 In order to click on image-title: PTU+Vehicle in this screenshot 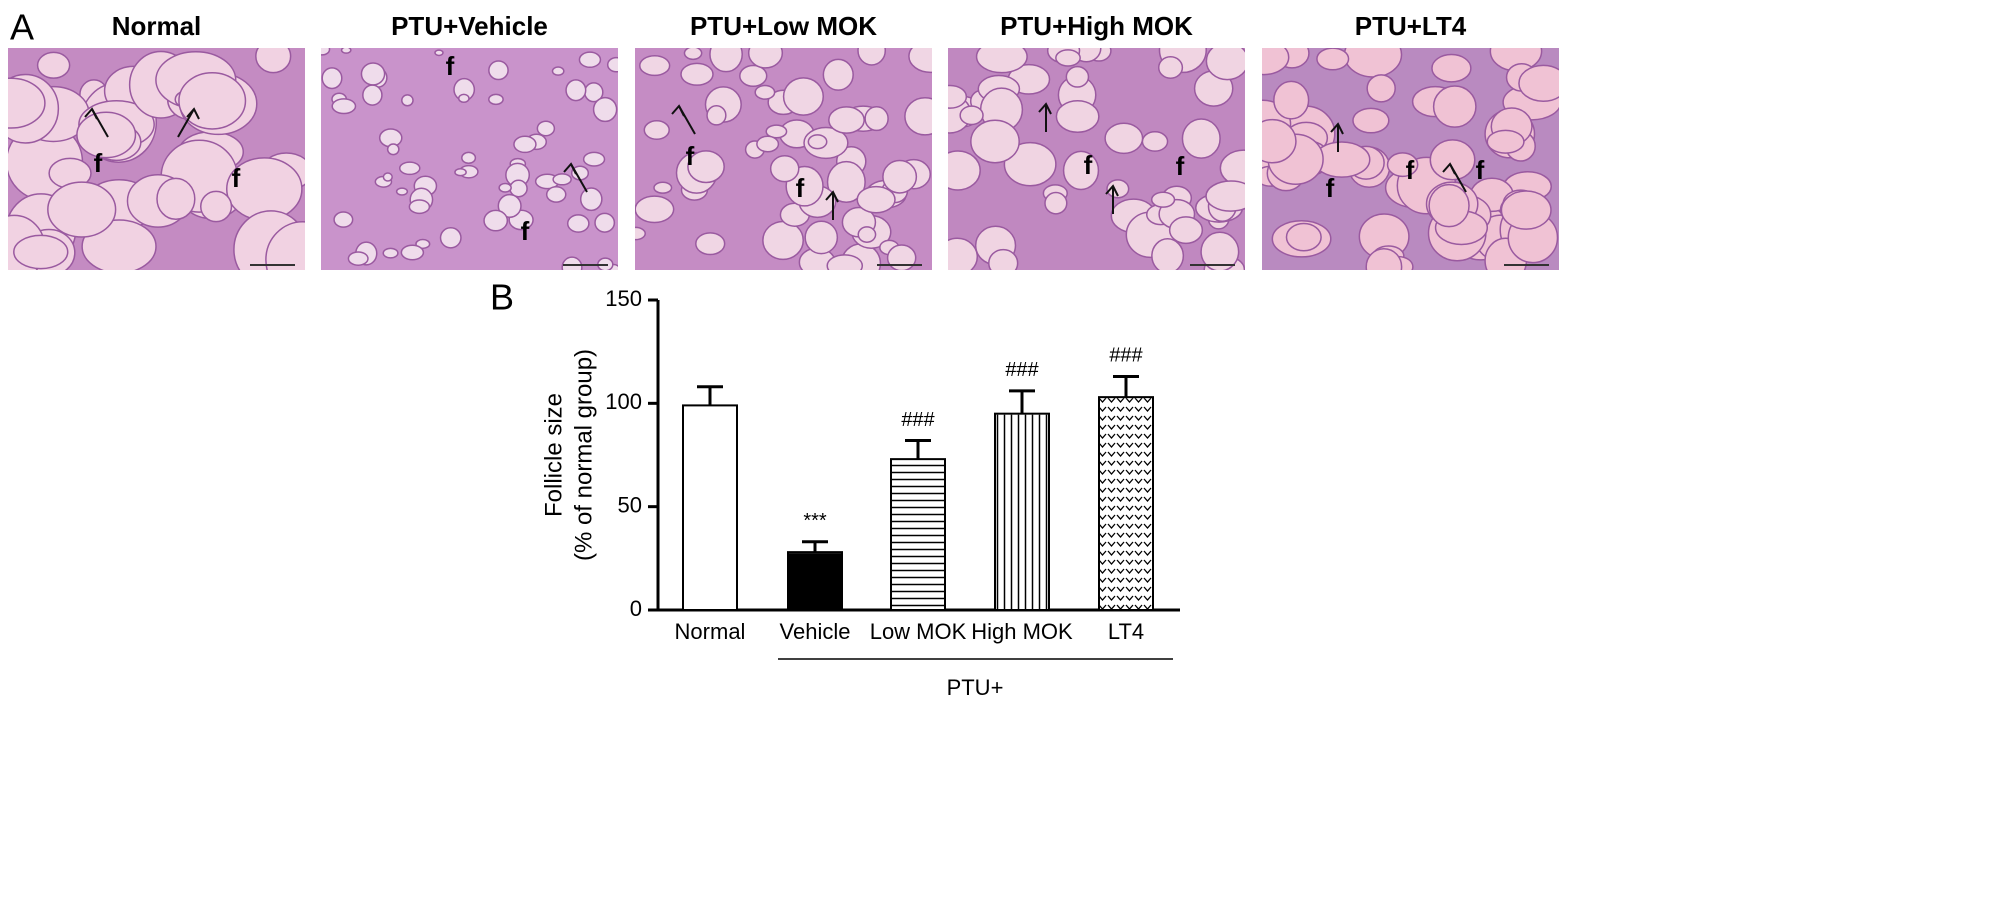, I will do `click(469, 26)`.